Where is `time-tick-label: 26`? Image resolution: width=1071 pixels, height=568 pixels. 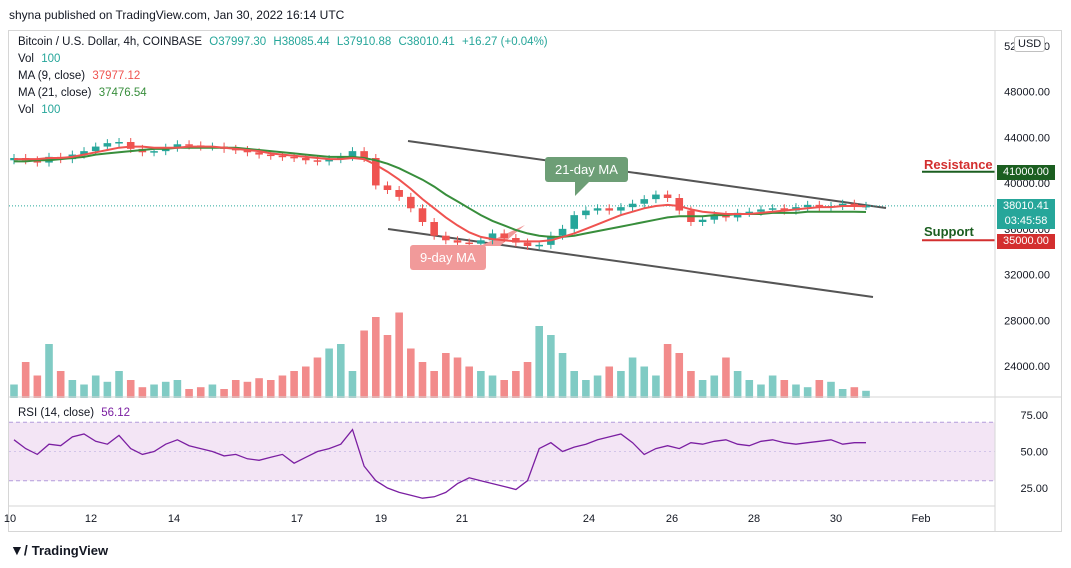 time-tick-label: 26 is located at coordinates (672, 519).